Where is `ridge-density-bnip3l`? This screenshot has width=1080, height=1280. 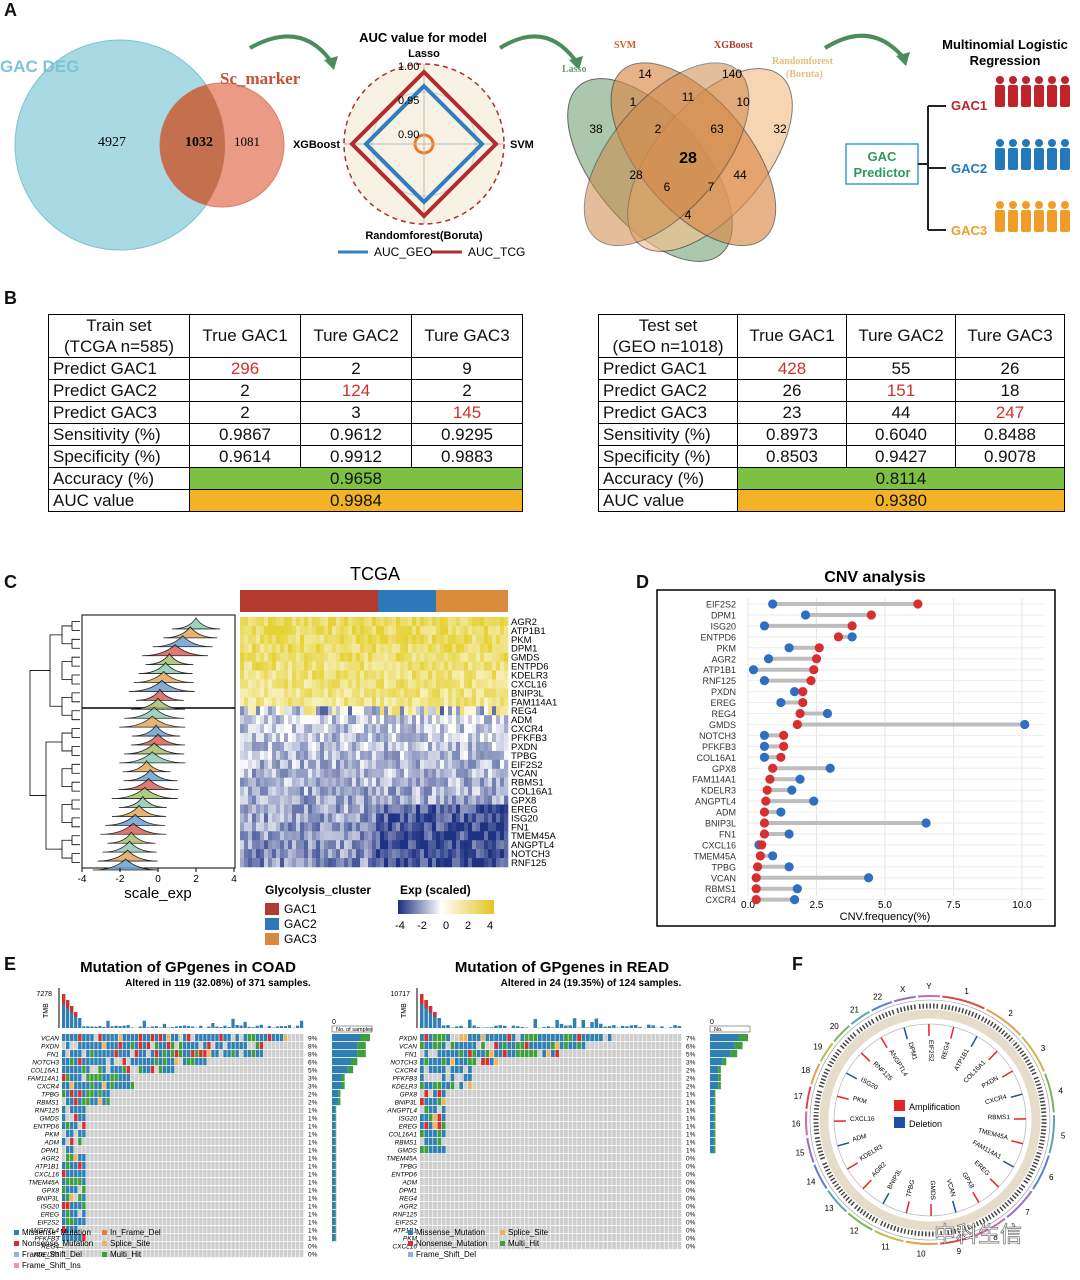
ridge-density-bnip3l is located at coordinates (159, 694).